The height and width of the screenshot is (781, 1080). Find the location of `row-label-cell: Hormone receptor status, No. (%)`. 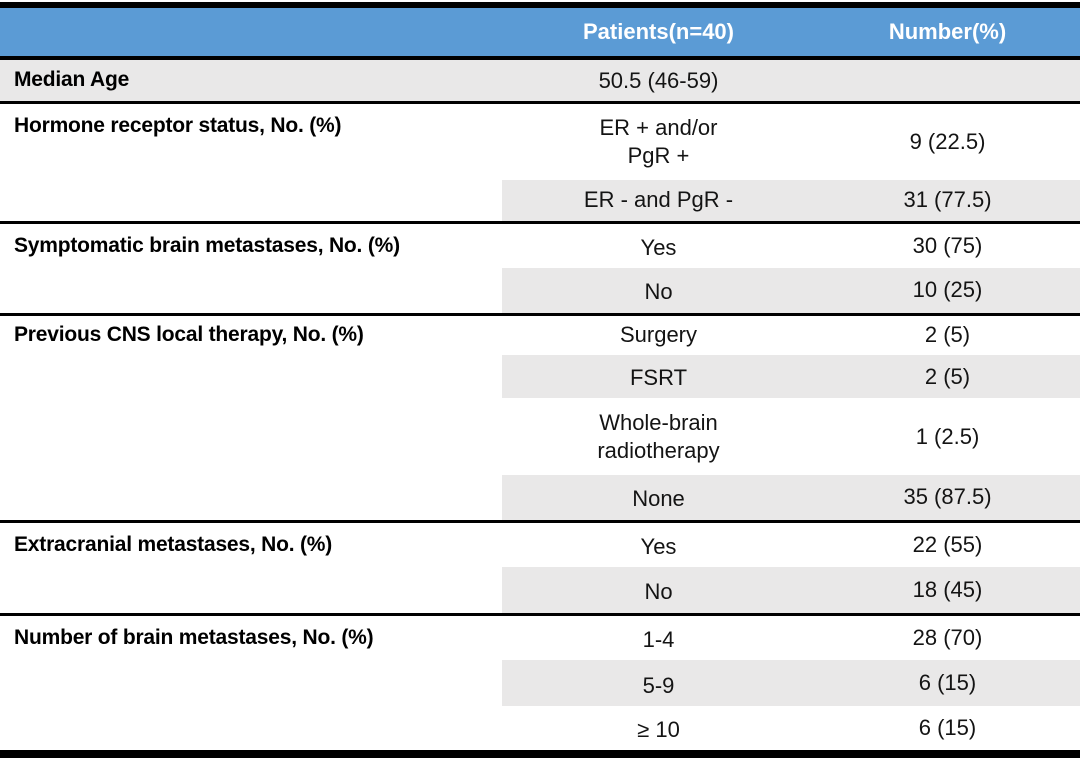

row-label-cell: Hormone receptor status, No. (%) is located at coordinates (251, 140).